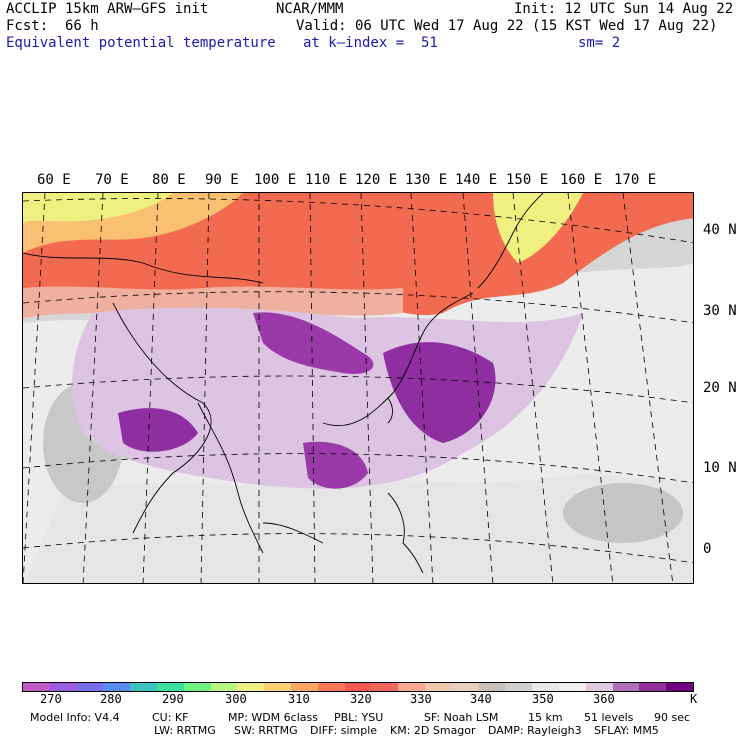 The image size is (740, 740). What do you see at coordinates (538, 228) in the screenshot?
I see `field-yellow-northeast` at bounding box center [538, 228].